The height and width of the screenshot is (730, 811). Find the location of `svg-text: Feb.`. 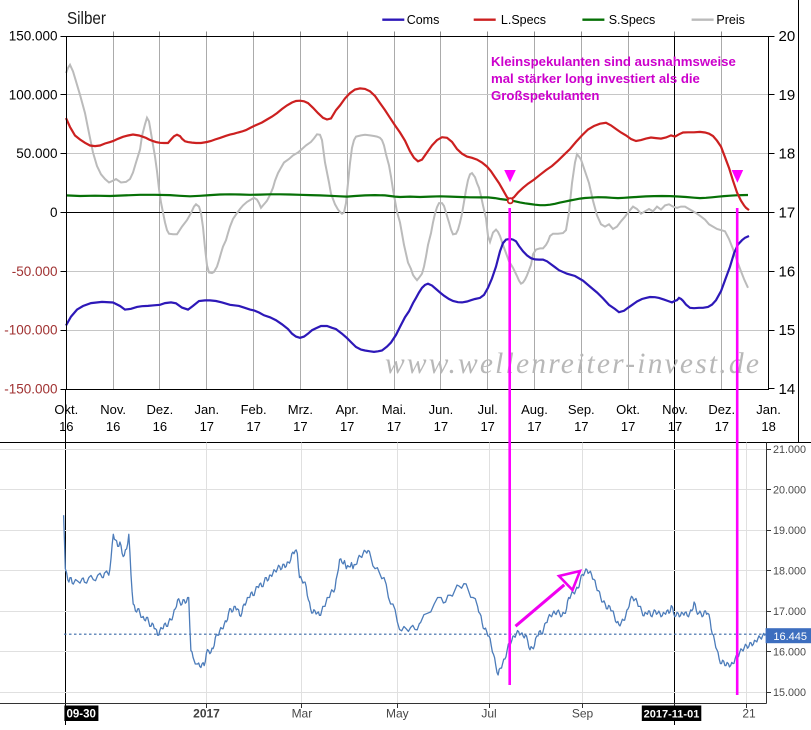

svg-text: Feb. is located at coordinates (254, 409).